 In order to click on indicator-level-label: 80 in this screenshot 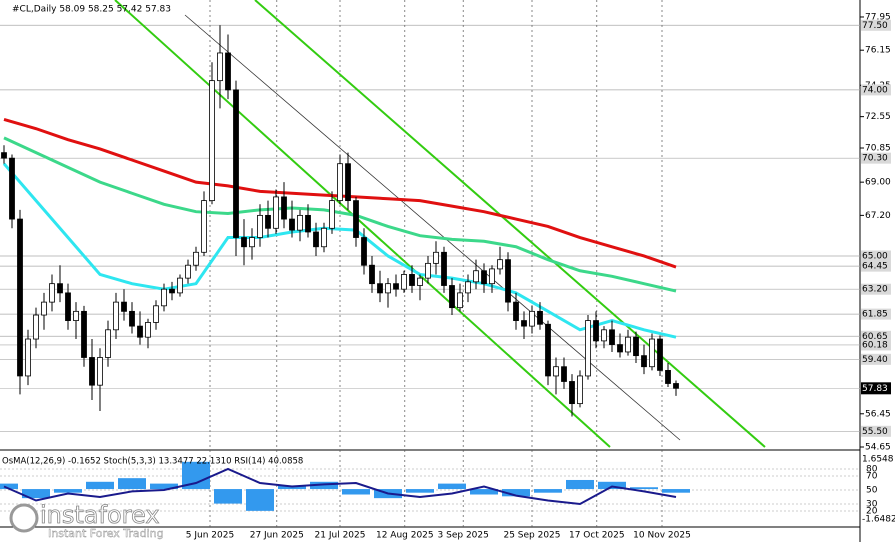, I will do `click(872, 470)`.